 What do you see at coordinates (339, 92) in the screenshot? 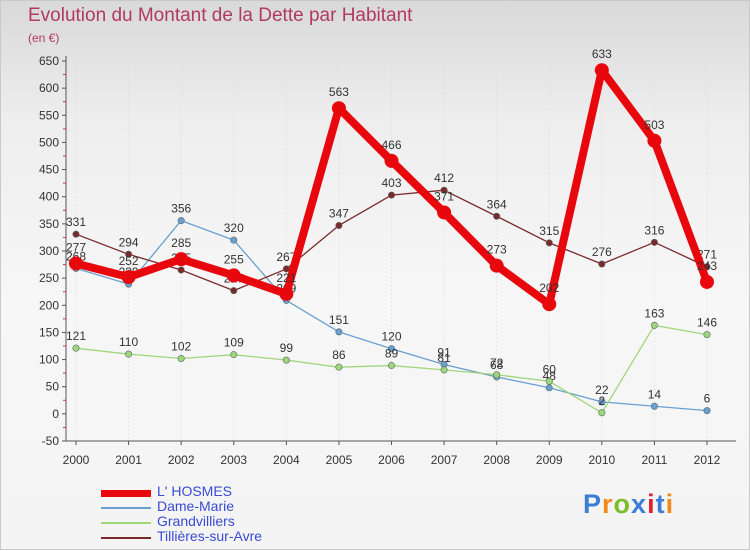
I see `data-label: 563` at bounding box center [339, 92].